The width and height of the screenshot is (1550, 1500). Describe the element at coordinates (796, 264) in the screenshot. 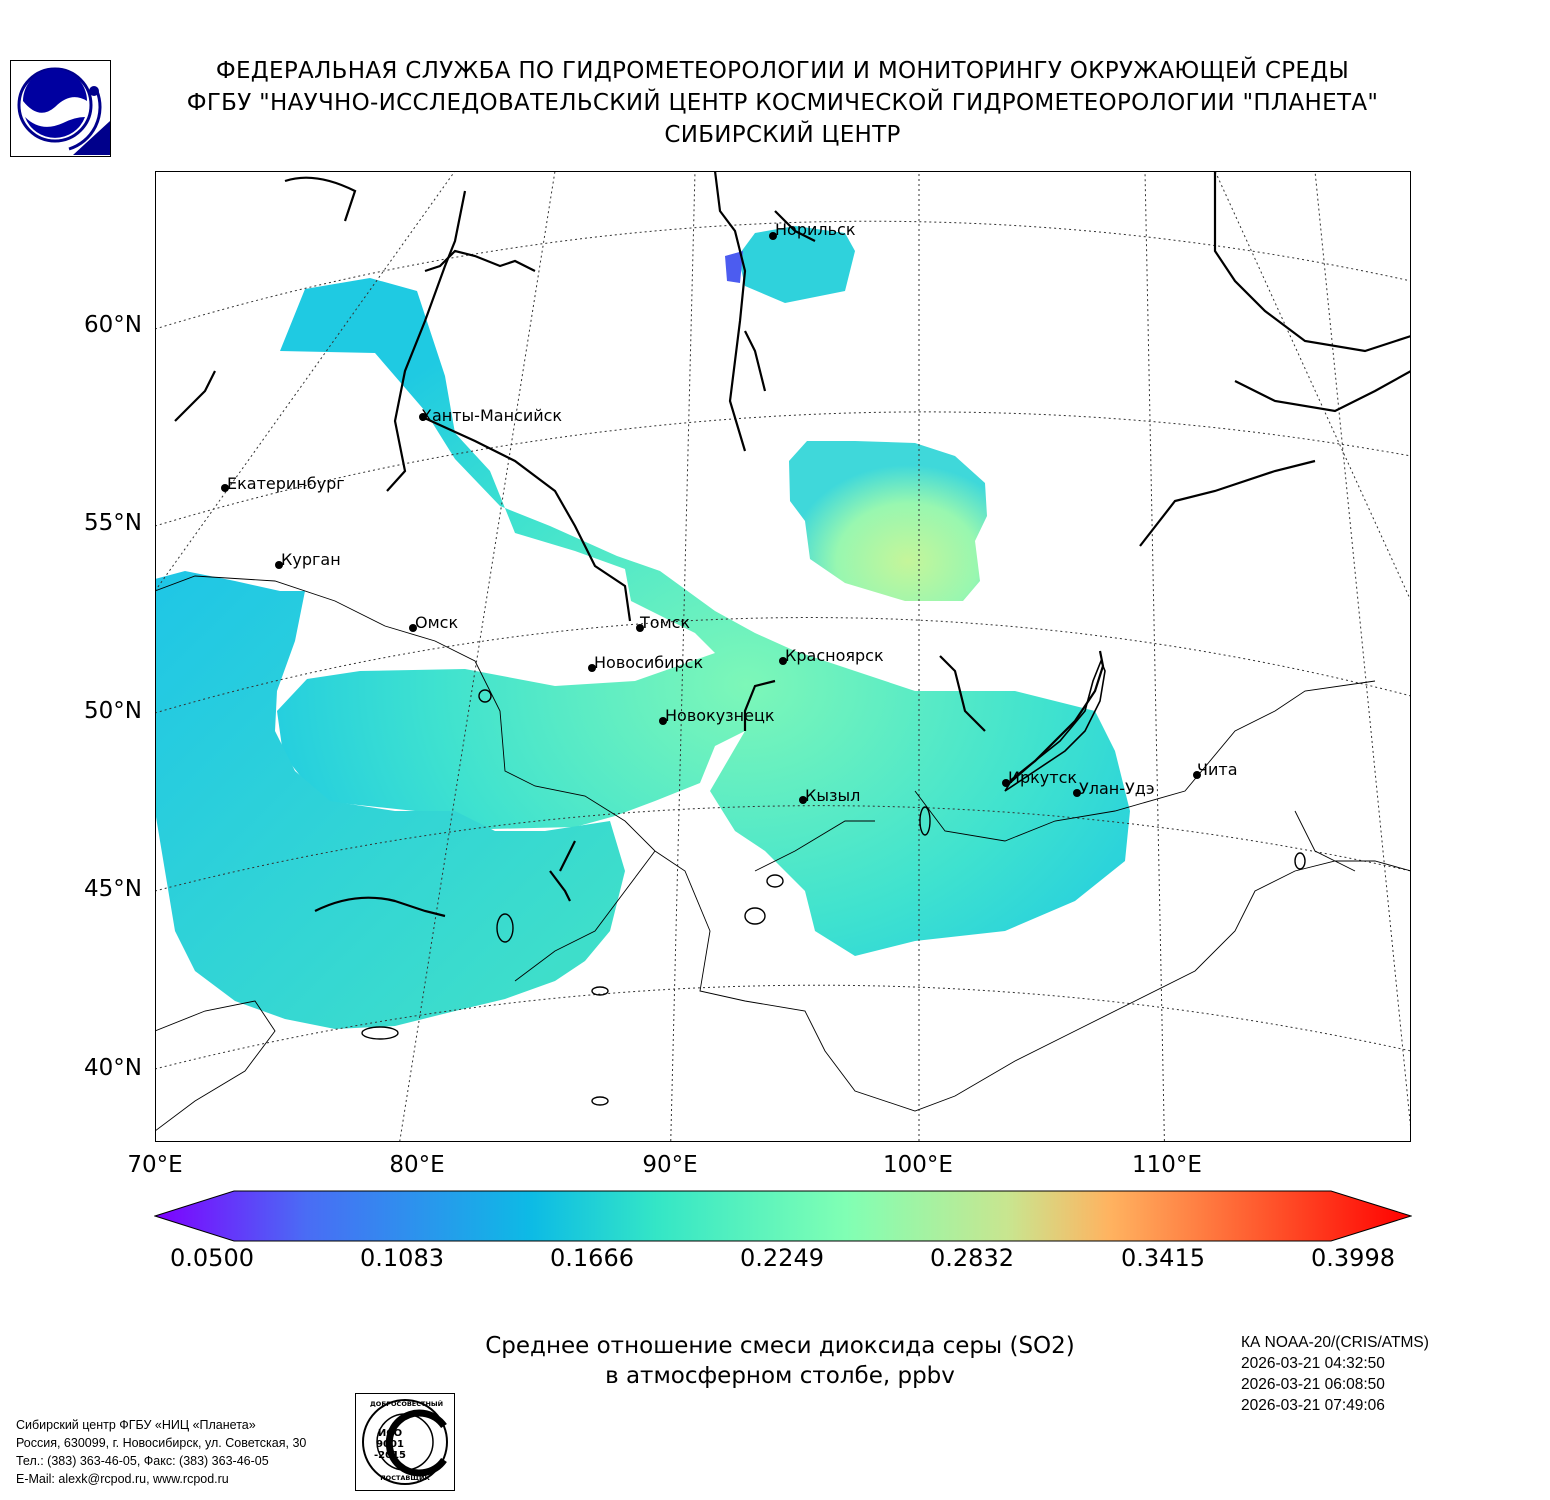

I see `so2-field-north` at that location.